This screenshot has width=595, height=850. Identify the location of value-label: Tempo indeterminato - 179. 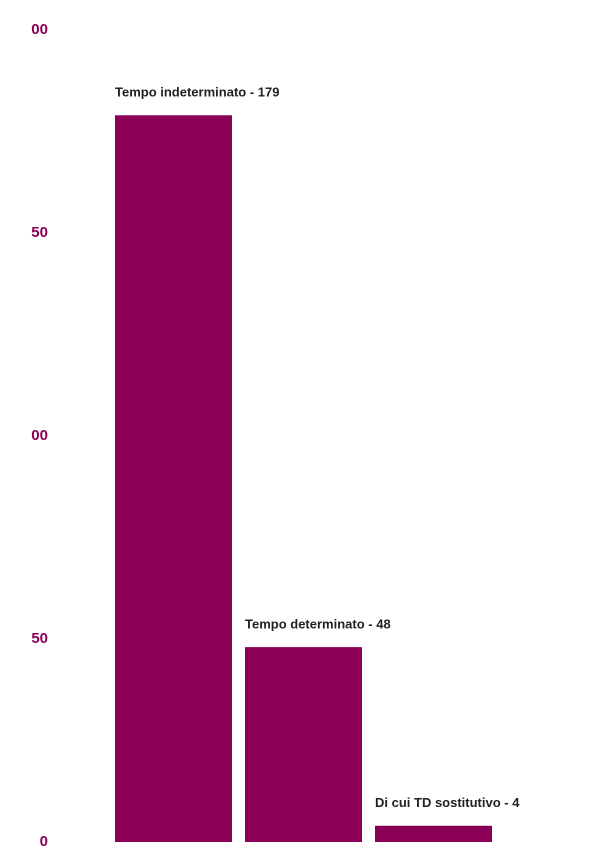
(197, 92).